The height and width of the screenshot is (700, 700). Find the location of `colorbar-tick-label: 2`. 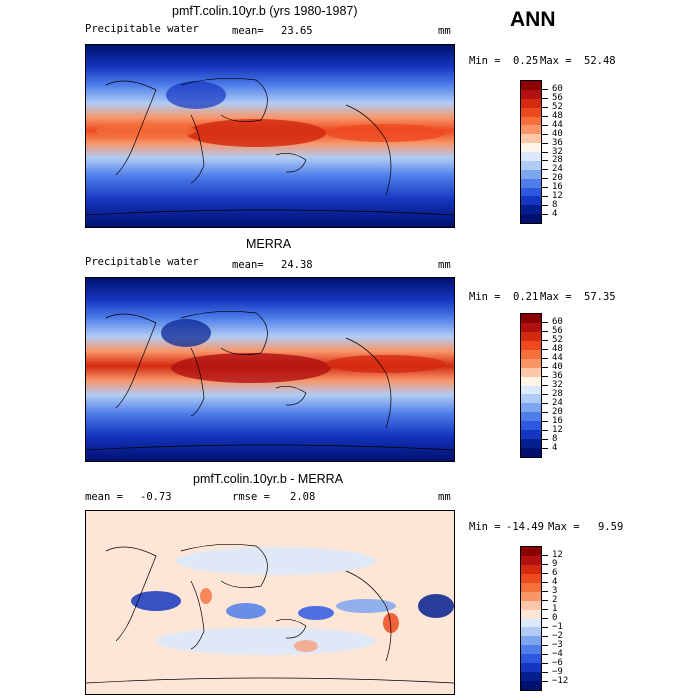

colorbar-tick-label: 2 is located at coordinates (549, 600).